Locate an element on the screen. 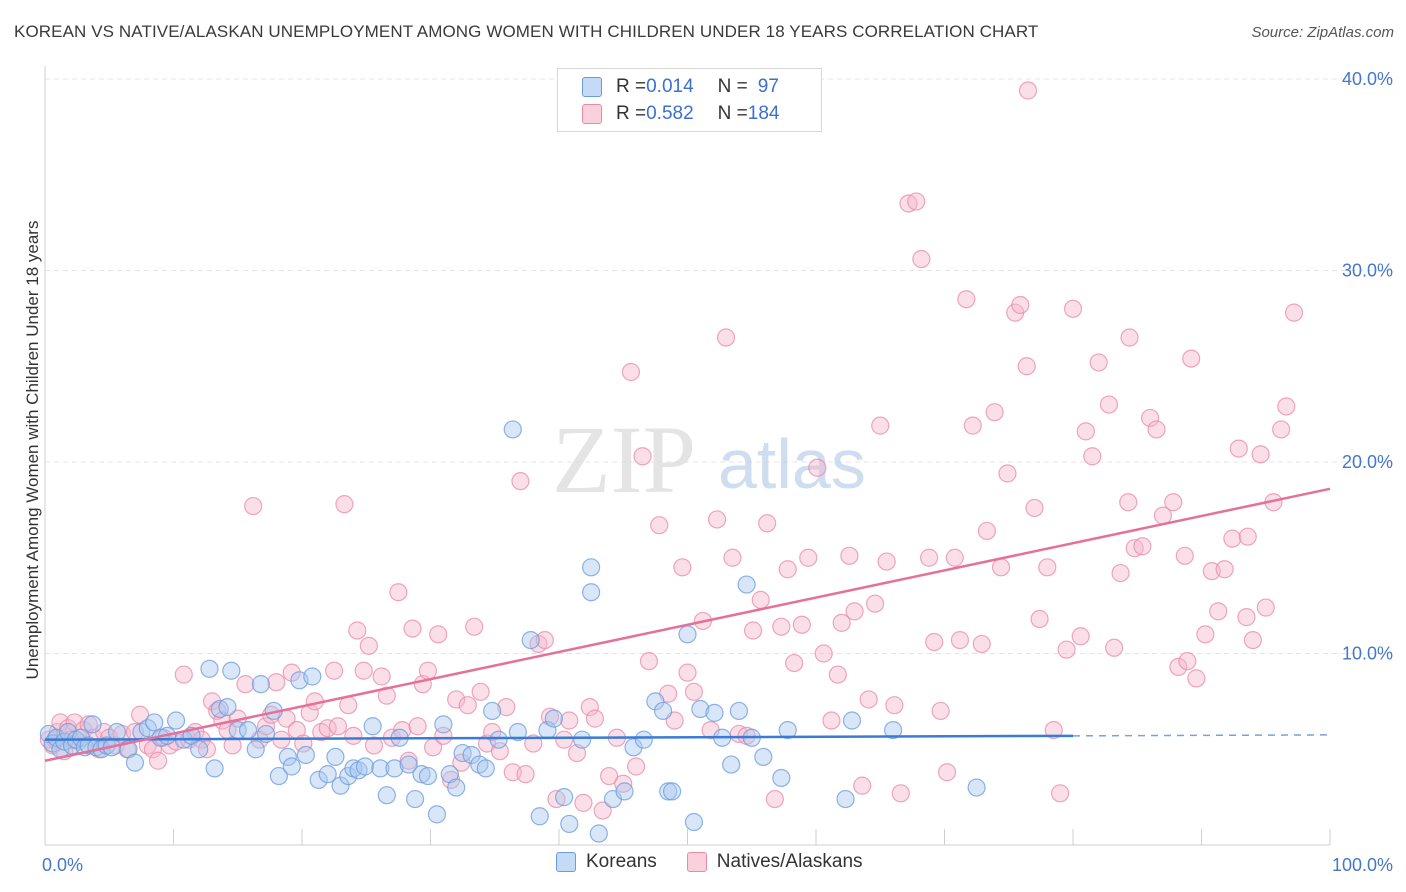  watermark: ZIP atlas is located at coordinates (709, 459).